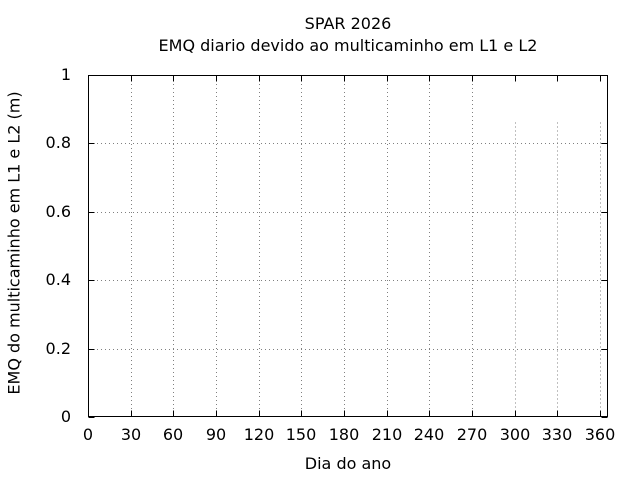 The image size is (640, 480). I want to click on x-tick-label: 60, so click(173, 434).